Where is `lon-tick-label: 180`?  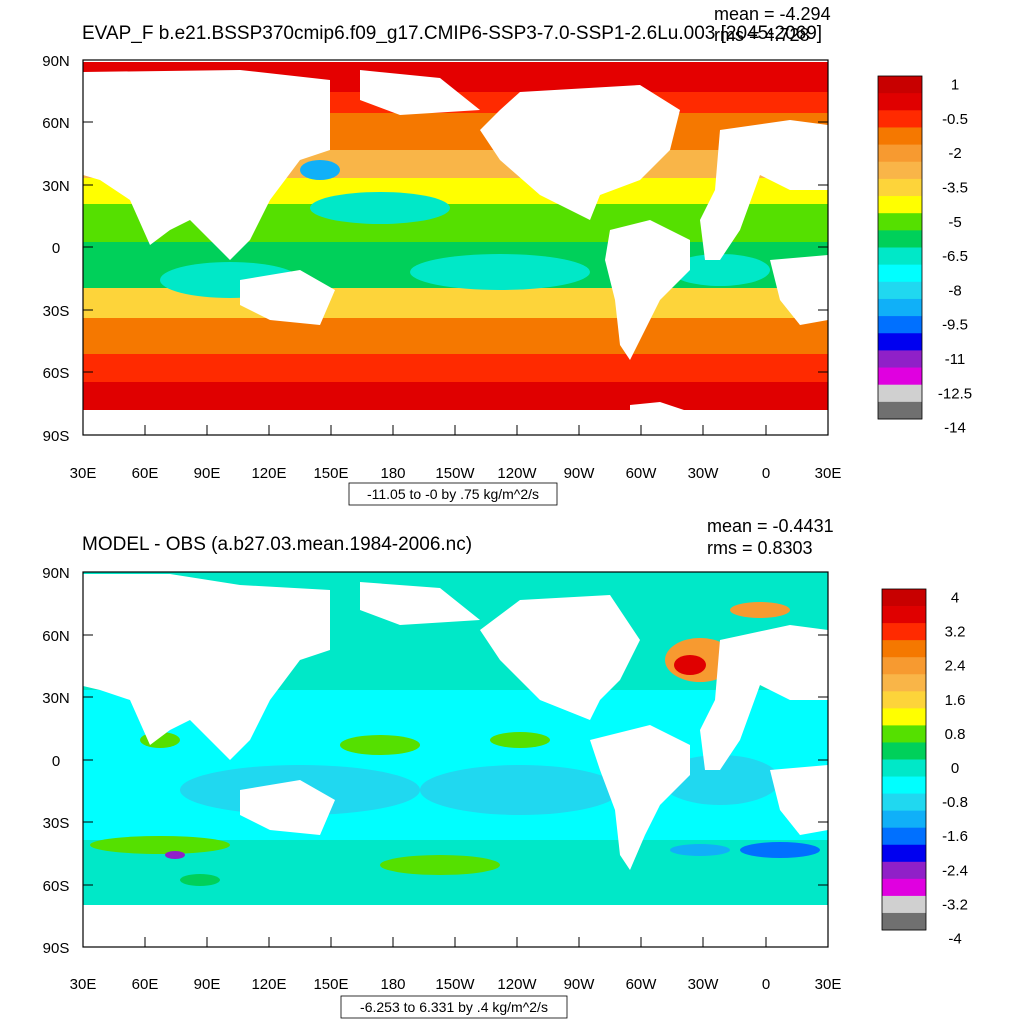
lon-tick-label: 180 is located at coordinates (392, 473).